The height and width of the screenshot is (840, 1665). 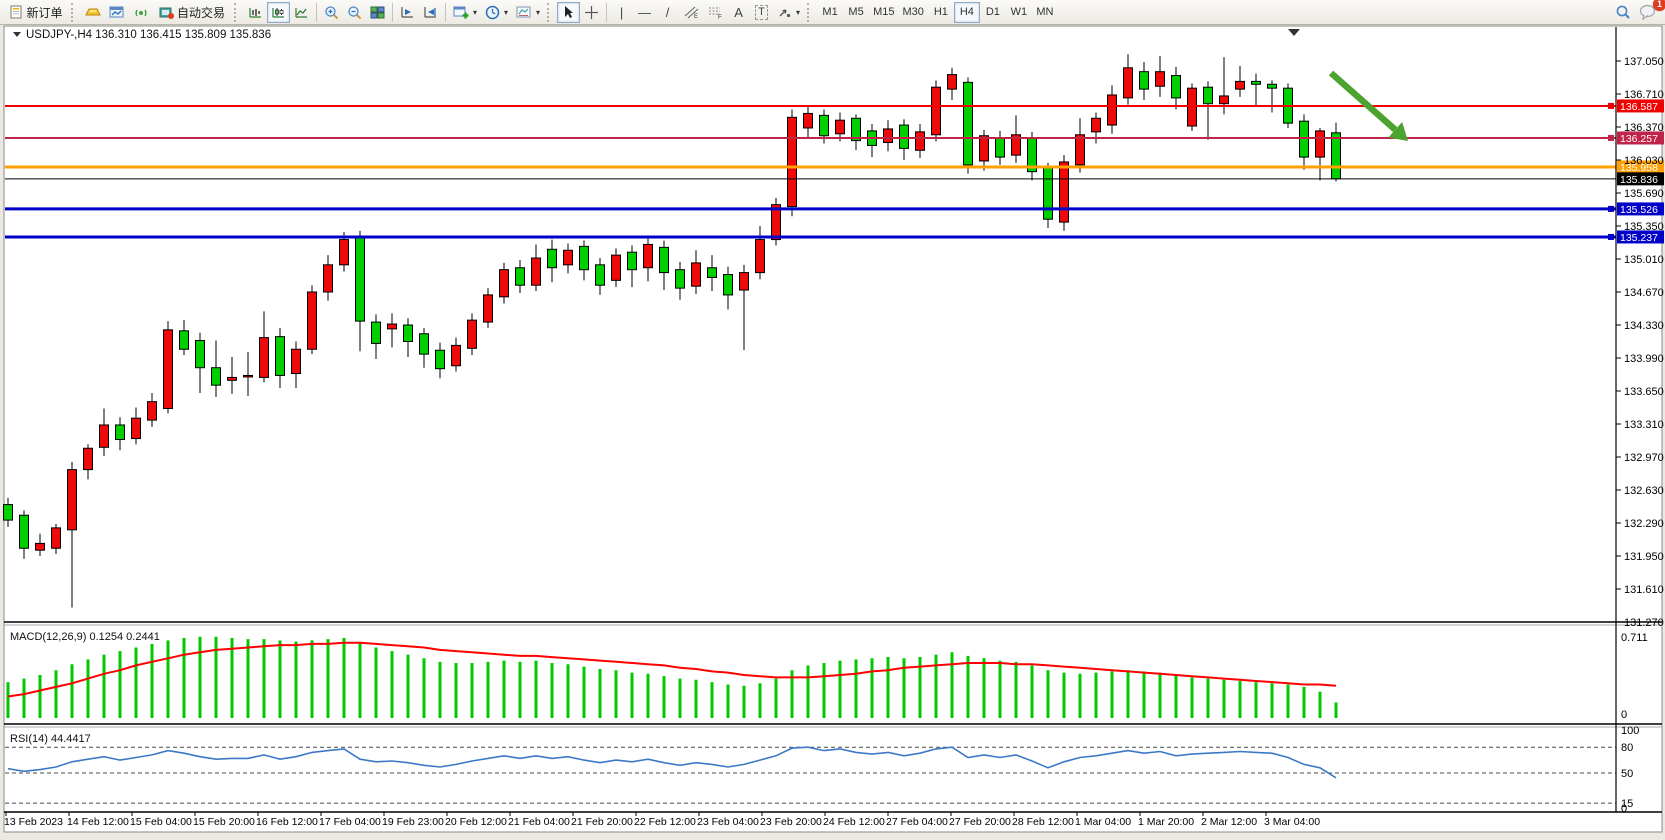 I want to click on trend-arrow-annotation, so click(x=1363, y=101).